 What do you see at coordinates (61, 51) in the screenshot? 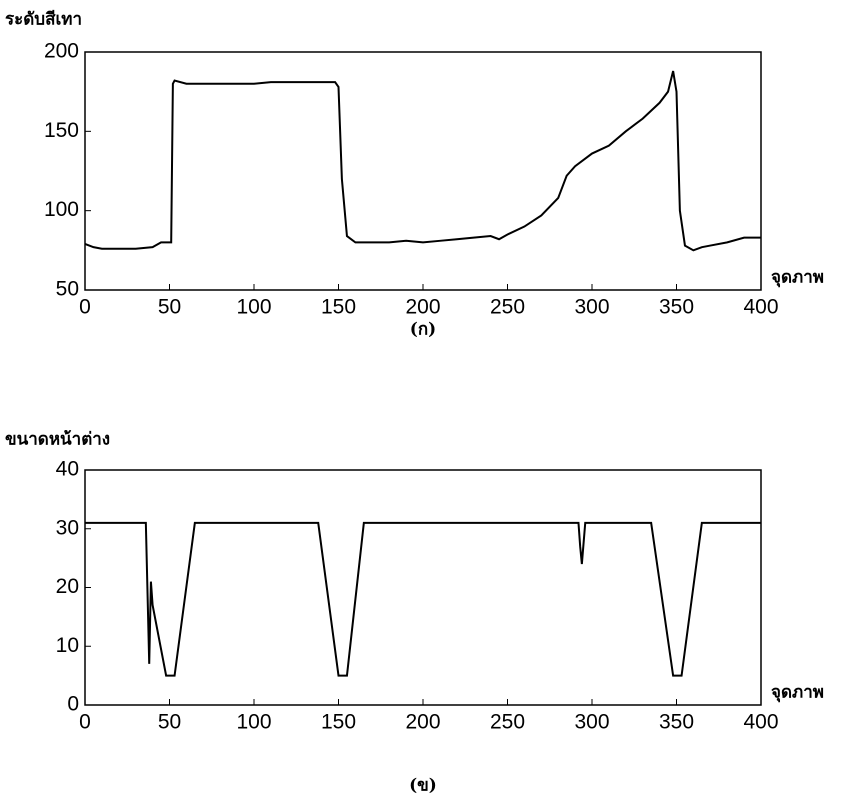
I see `y-tick-label: 200` at bounding box center [61, 51].